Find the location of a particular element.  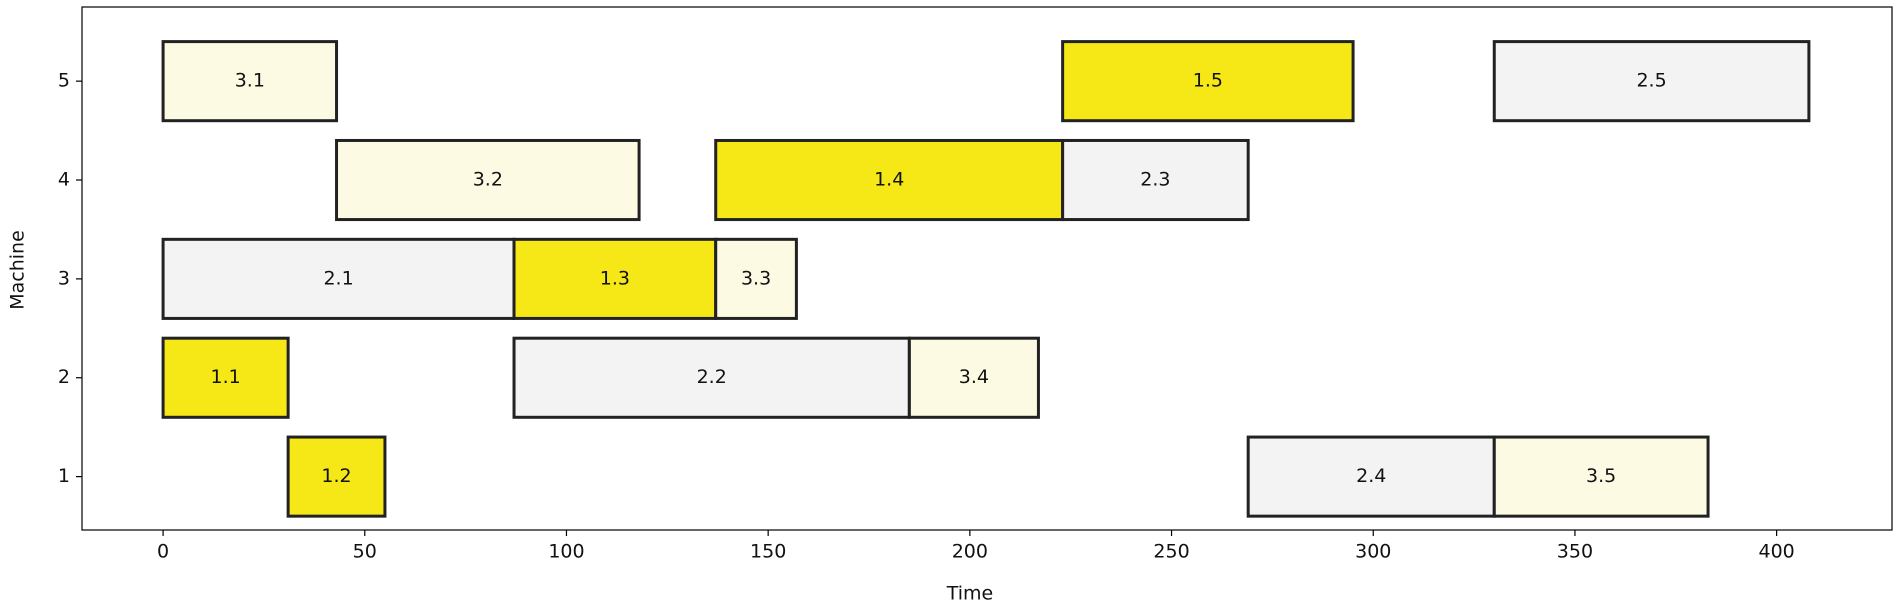

task-label: 2.1 is located at coordinates (338, 278).